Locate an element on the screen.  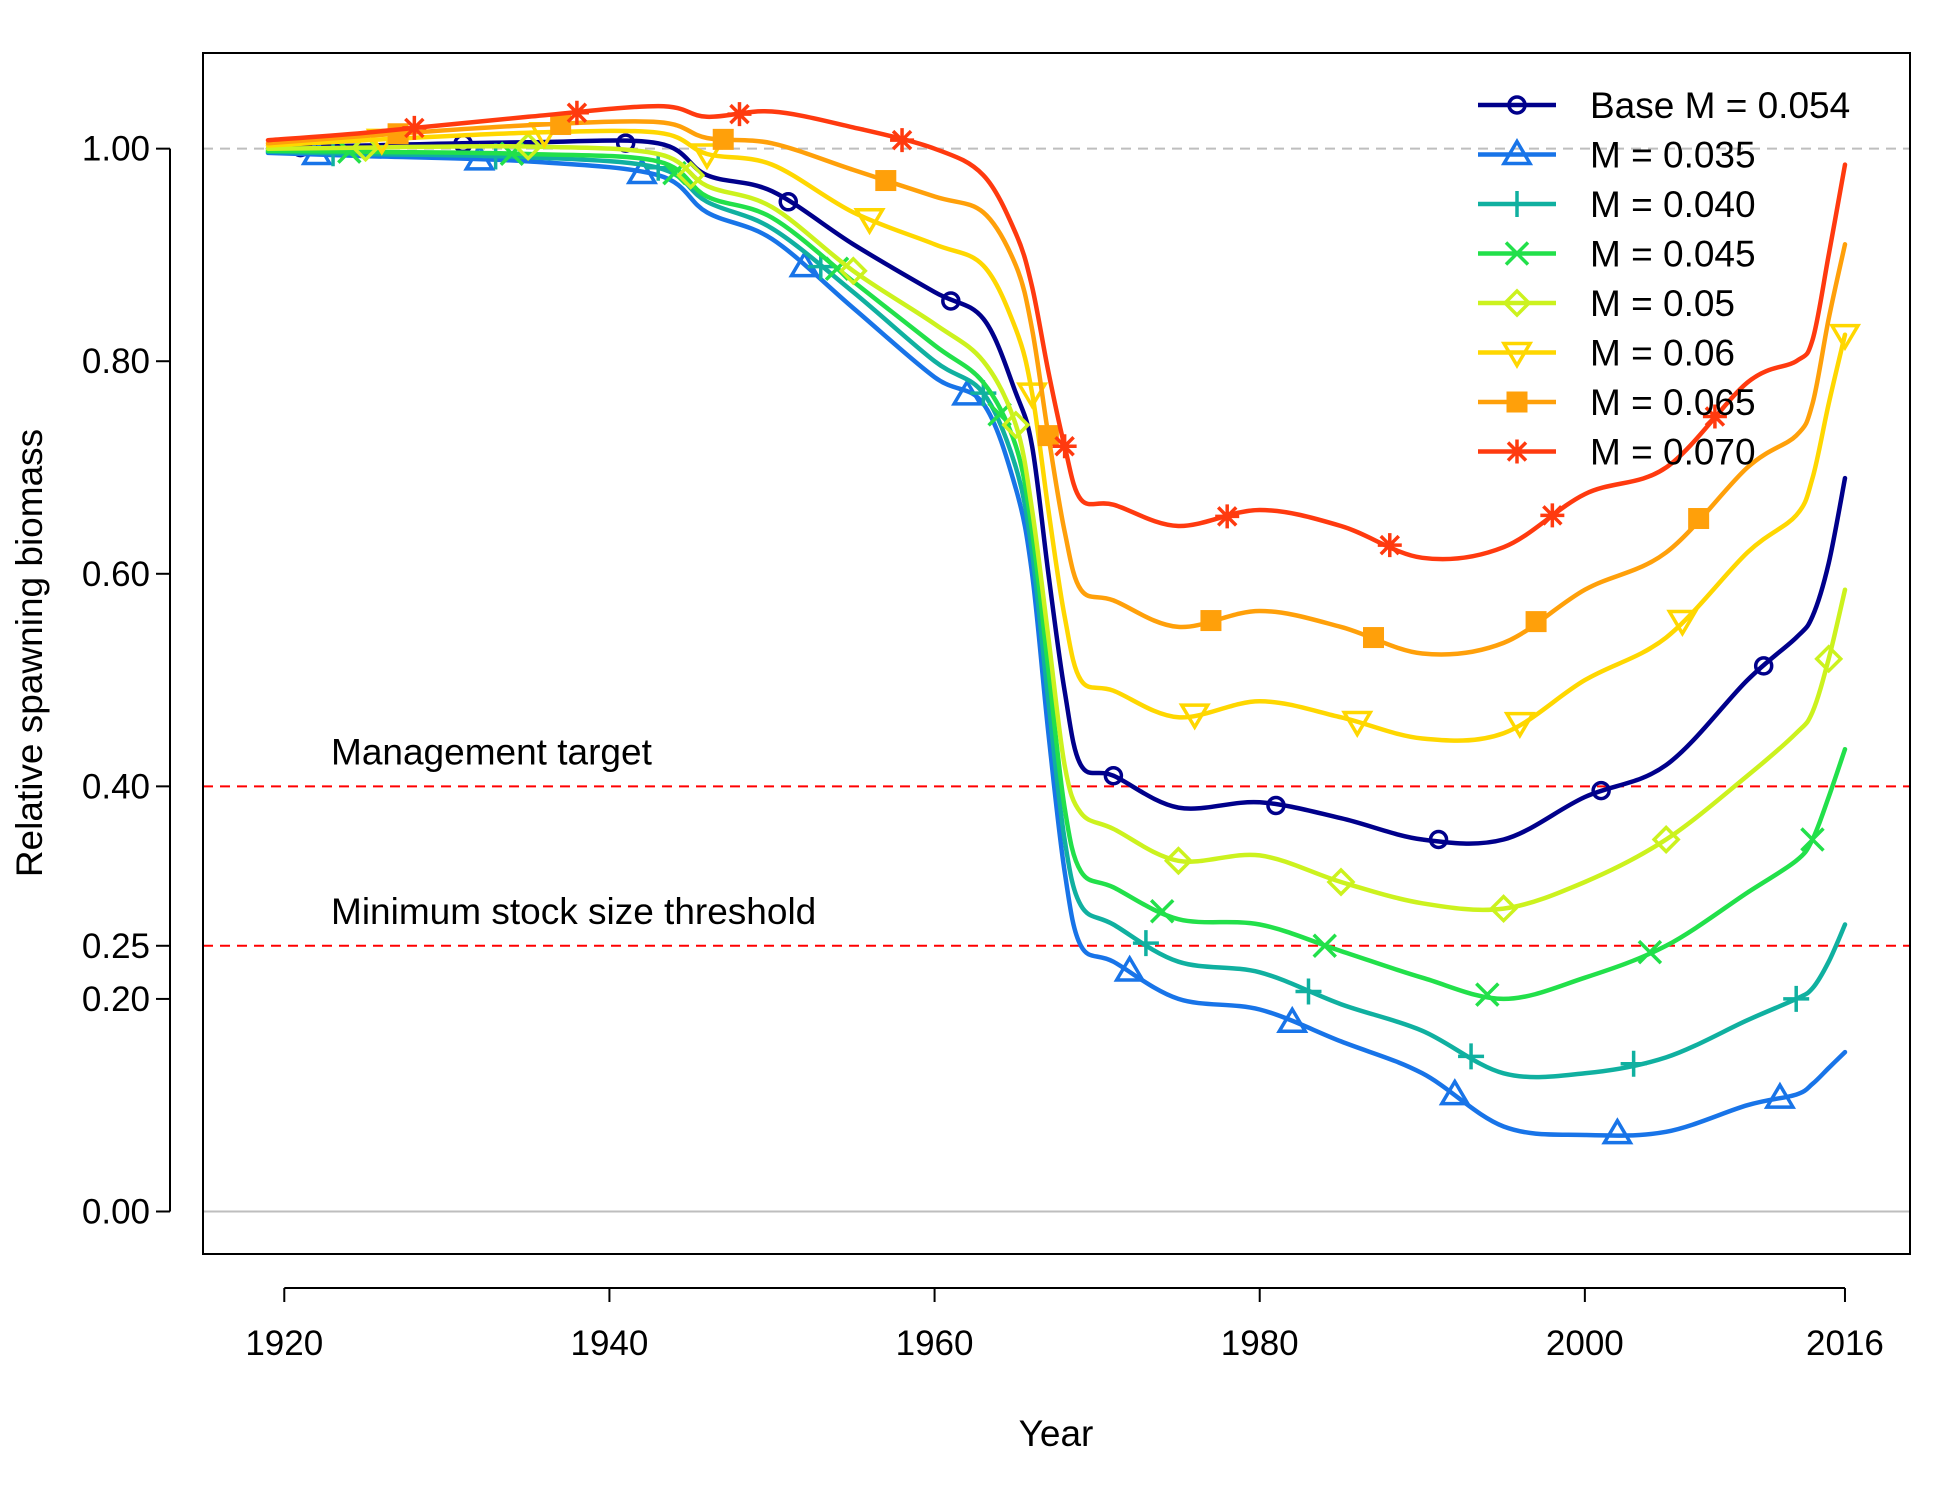
x-tick-label: 1940 is located at coordinates (609, 1343).